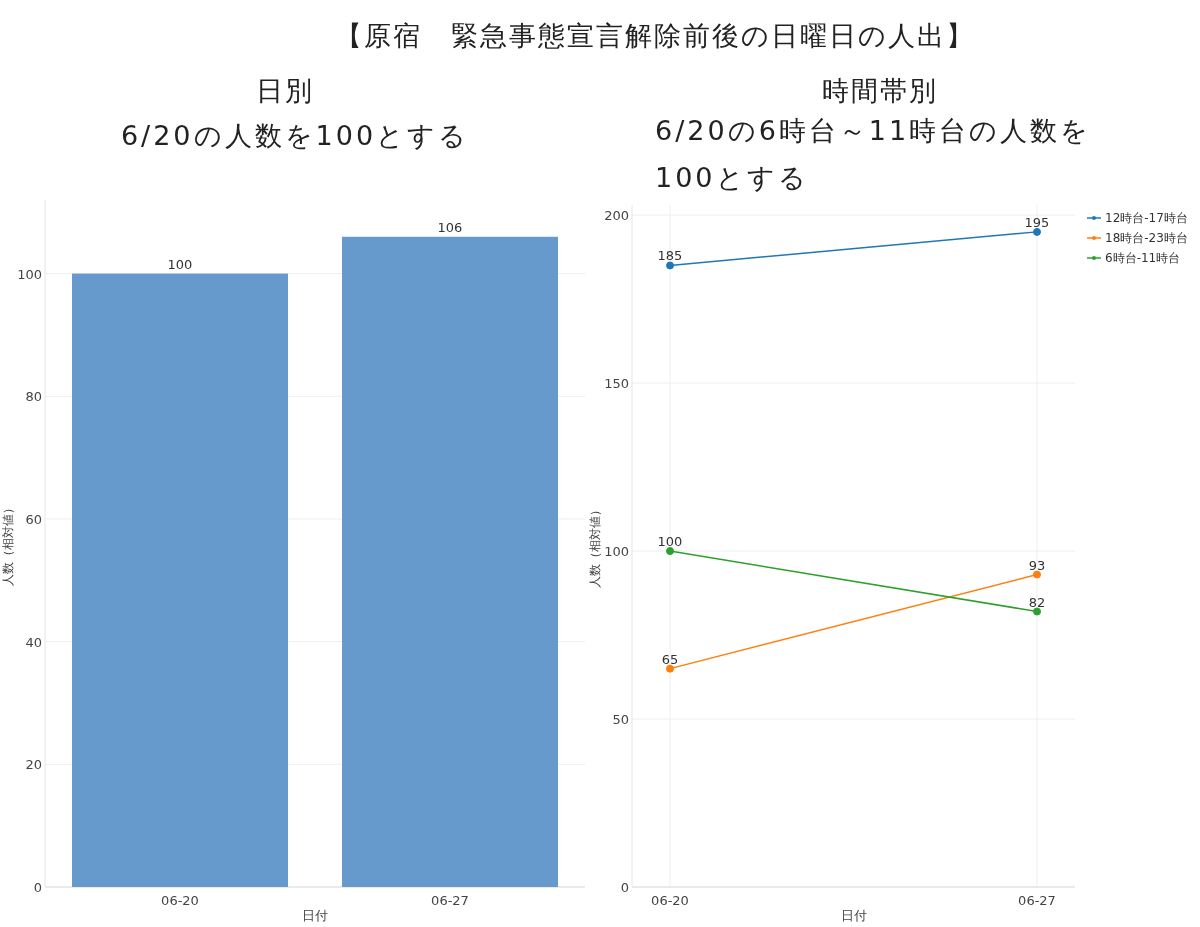 The image size is (1200, 927). Describe the element at coordinates (295, 135) in the screenshot. I see `chart-subtitle: 6/20の人数を100とする` at that location.